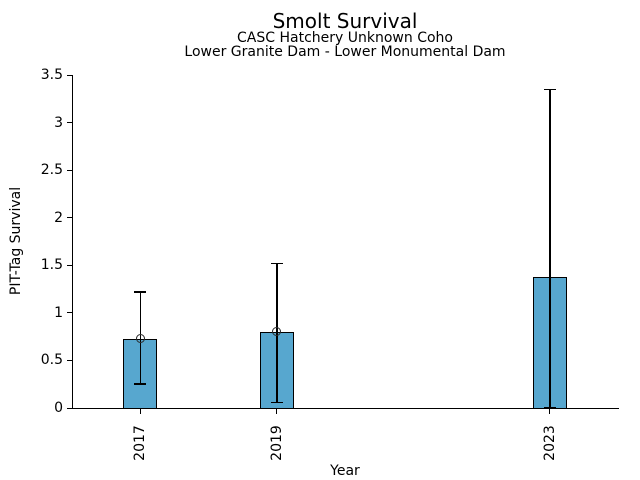  Describe the element at coordinates (345, 471) in the screenshot. I see `x-axis-label: Year` at that location.